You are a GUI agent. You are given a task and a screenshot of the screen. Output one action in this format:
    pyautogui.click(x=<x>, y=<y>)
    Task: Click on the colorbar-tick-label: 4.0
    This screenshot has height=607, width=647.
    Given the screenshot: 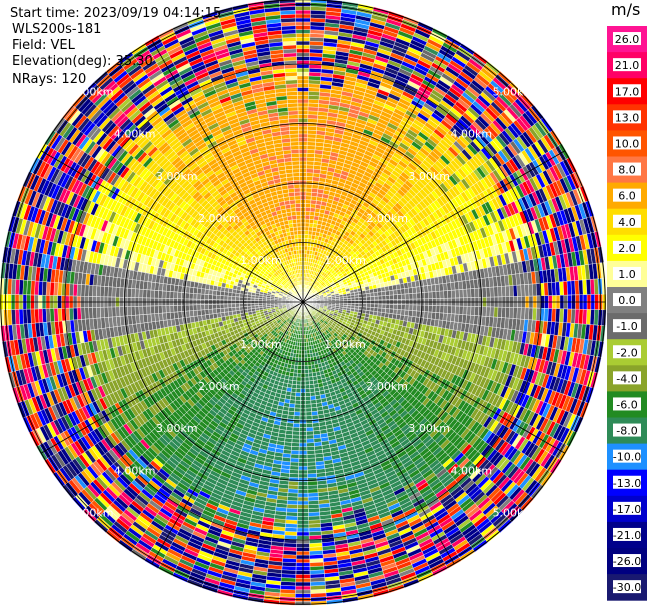 What is the action you would take?
    pyautogui.click(x=627, y=222)
    